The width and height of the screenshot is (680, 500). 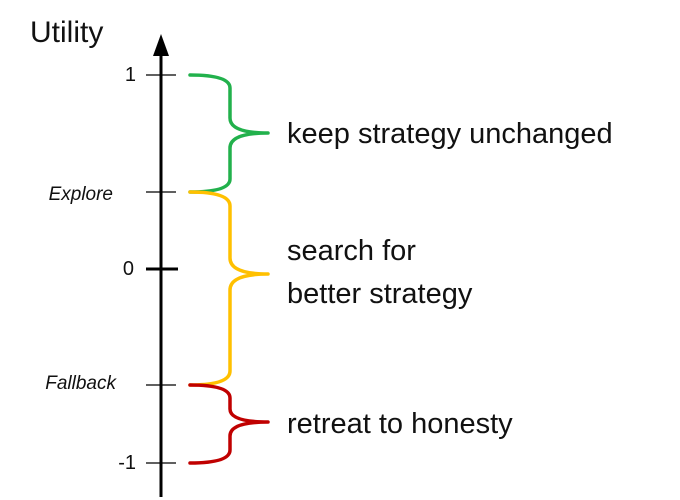 What do you see at coordinates (380, 294) in the screenshot?
I see `region-label-search-line2: better strategy` at bounding box center [380, 294].